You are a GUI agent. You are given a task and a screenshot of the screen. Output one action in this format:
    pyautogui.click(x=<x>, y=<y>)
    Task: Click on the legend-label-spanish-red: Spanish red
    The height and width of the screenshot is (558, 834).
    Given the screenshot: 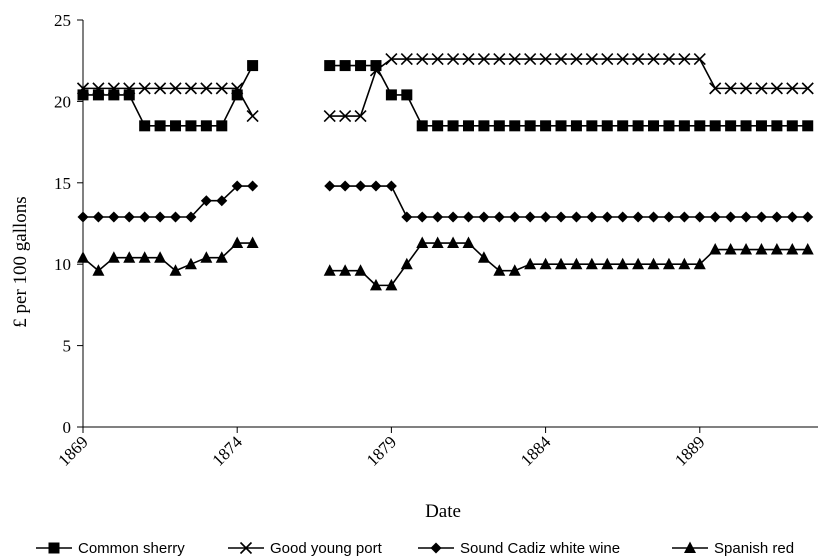 What is the action you would take?
    pyautogui.click(x=754, y=548)
    